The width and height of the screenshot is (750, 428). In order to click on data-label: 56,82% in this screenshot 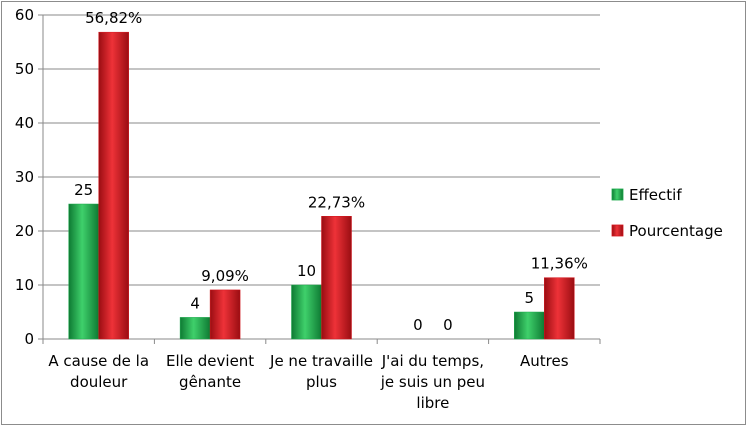, I will do `click(113, 18)`.